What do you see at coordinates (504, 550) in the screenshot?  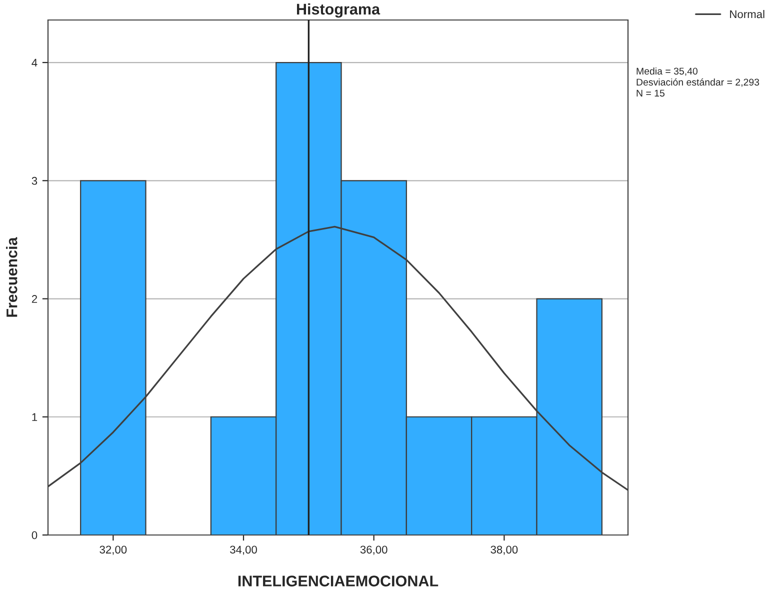 I see `x-tick-label: 38,00` at bounding box center [504, 550].